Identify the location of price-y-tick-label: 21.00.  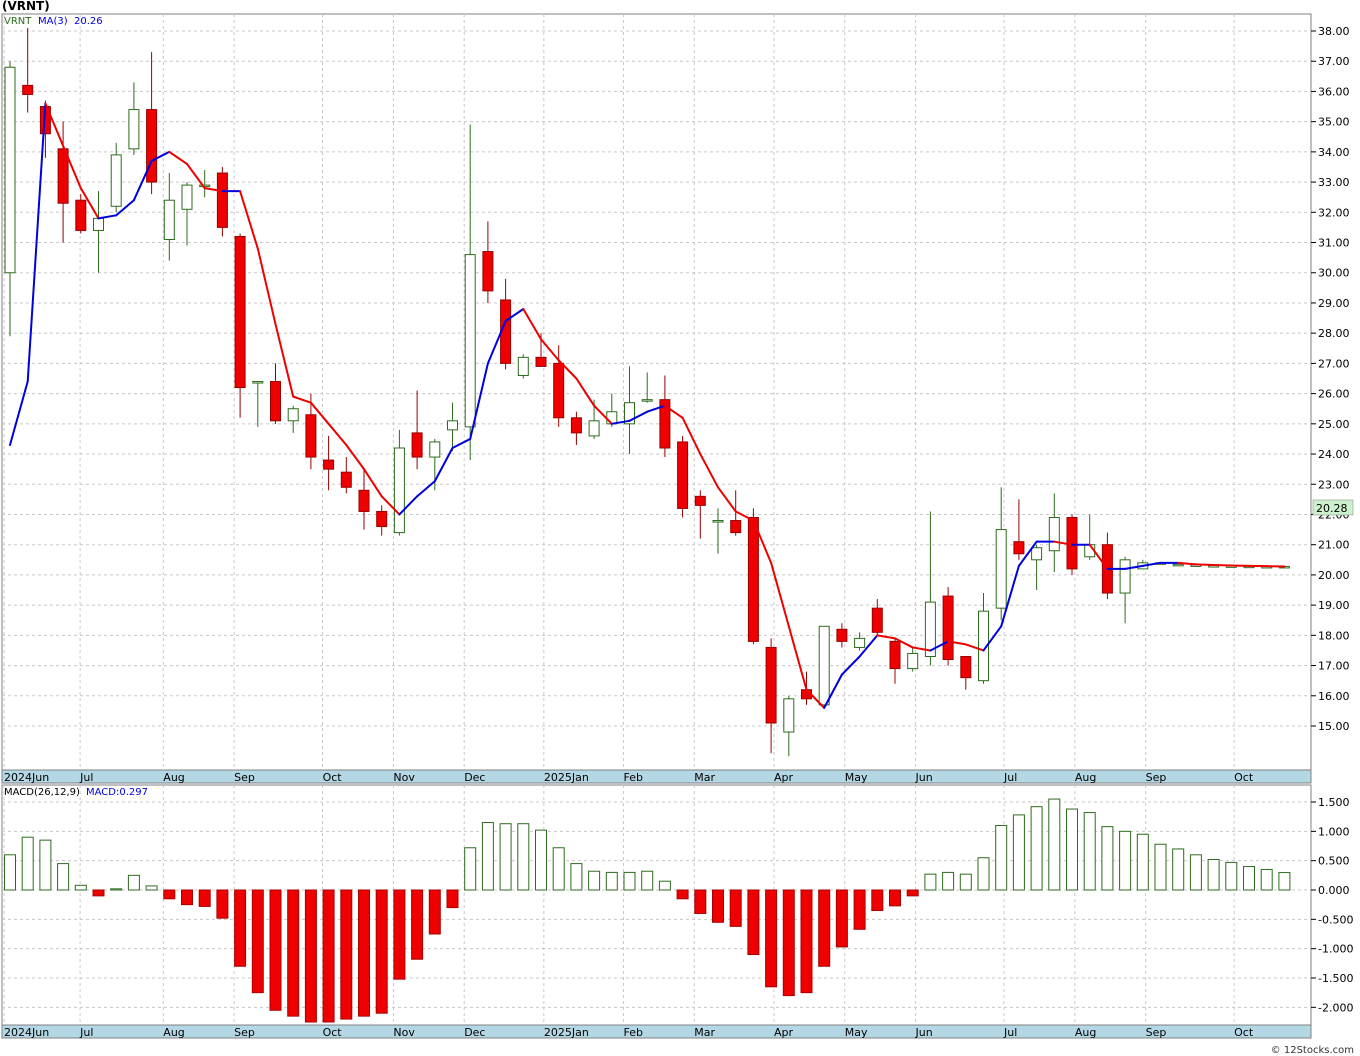
(1334, 545).